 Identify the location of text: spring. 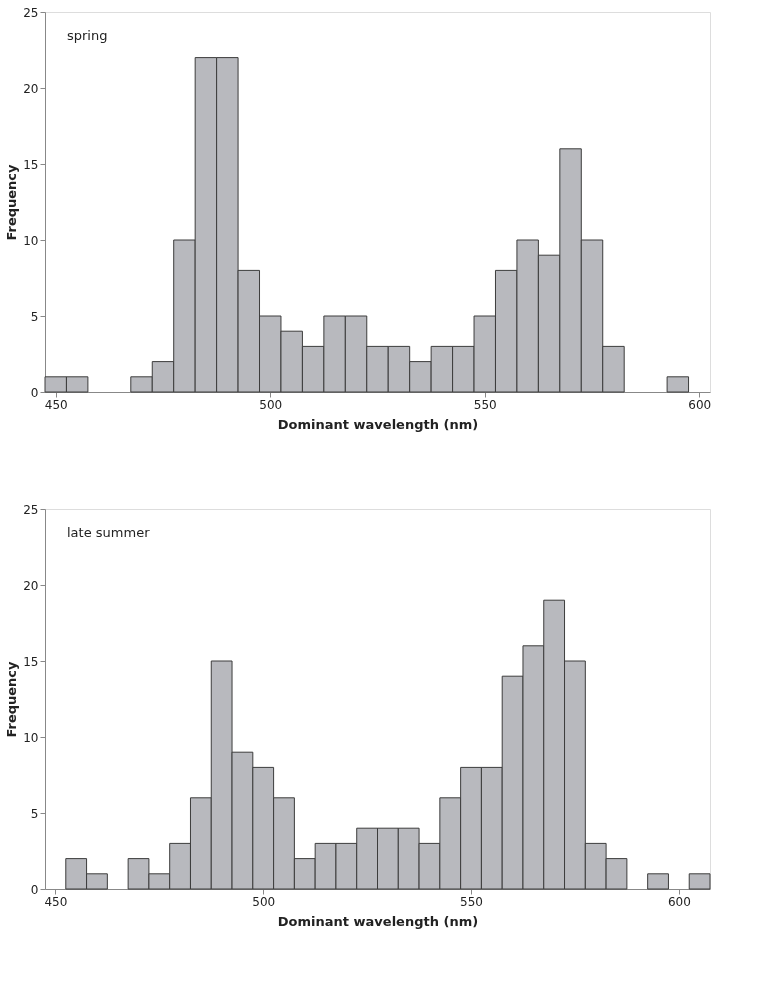
(87, 35).